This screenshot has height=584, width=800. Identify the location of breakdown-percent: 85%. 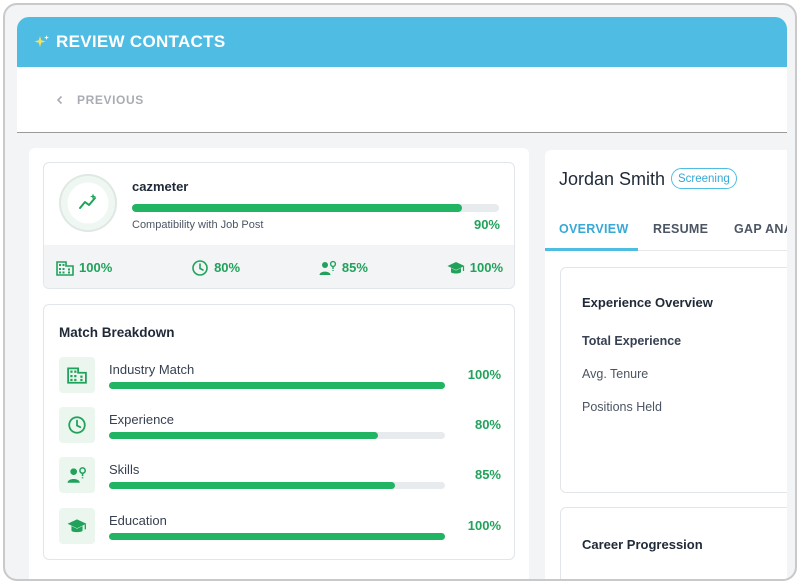
(487, 474).